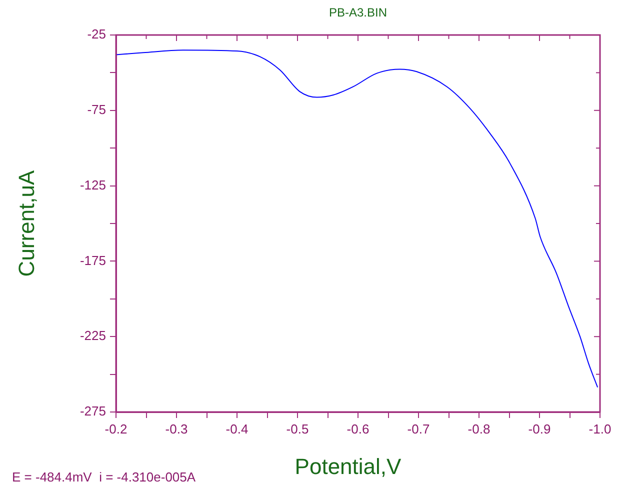  Describe the element at coordinates (348, 467) in the screenshot. I see `x-axis-title: Potential,V` at that location.